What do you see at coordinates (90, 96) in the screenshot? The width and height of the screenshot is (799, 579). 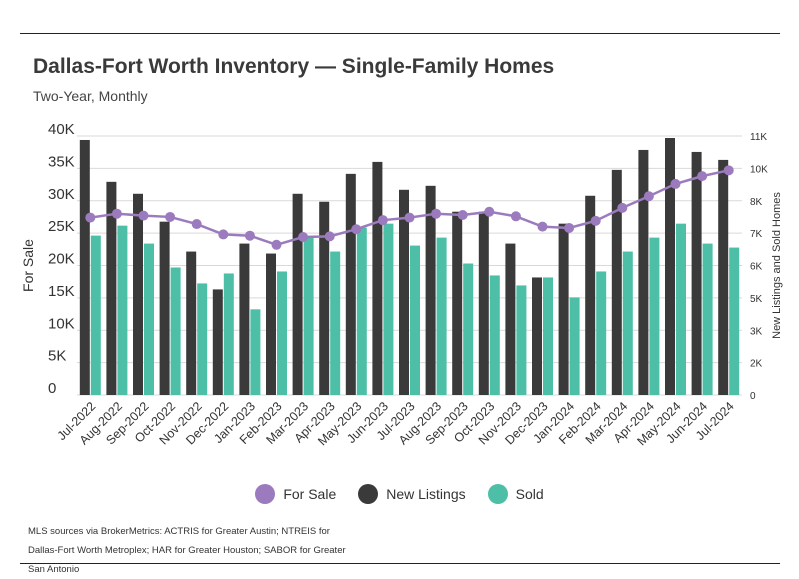 I see `chart-subtitle: Two-Year, Monthly` at bounding box center [90, 96].